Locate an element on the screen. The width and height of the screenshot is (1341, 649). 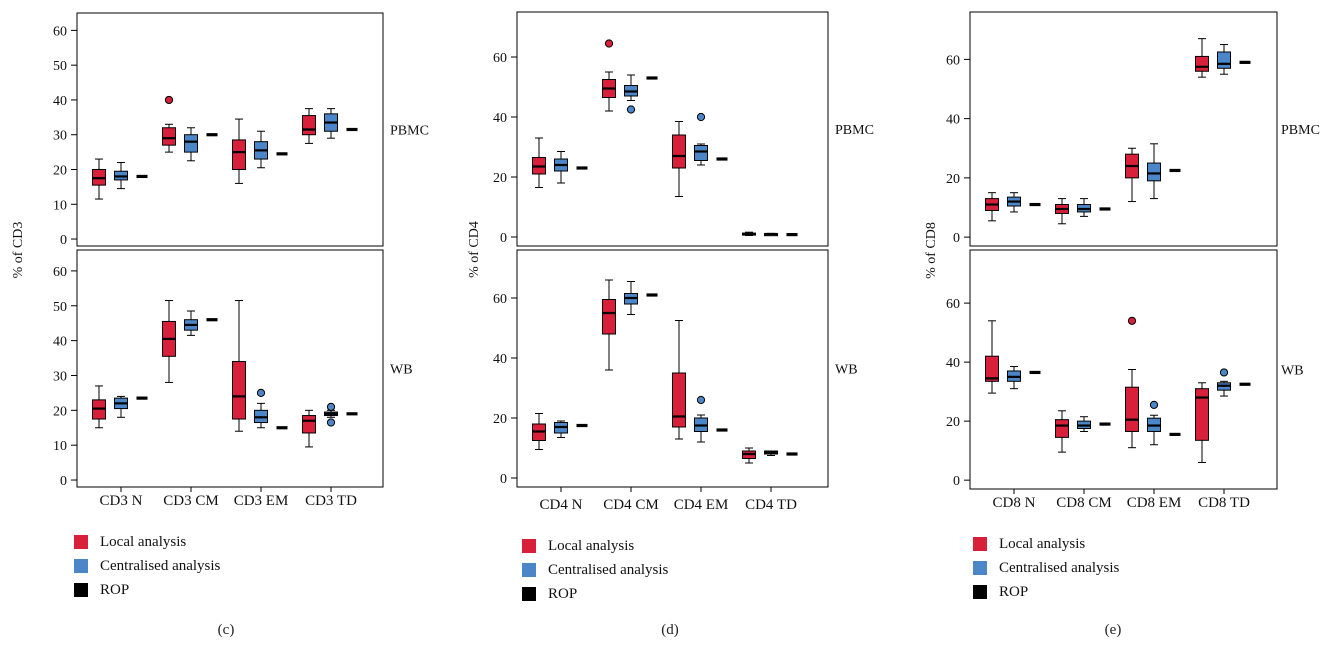
category-label: CD8 EM is located at coordinates (1154, 503).